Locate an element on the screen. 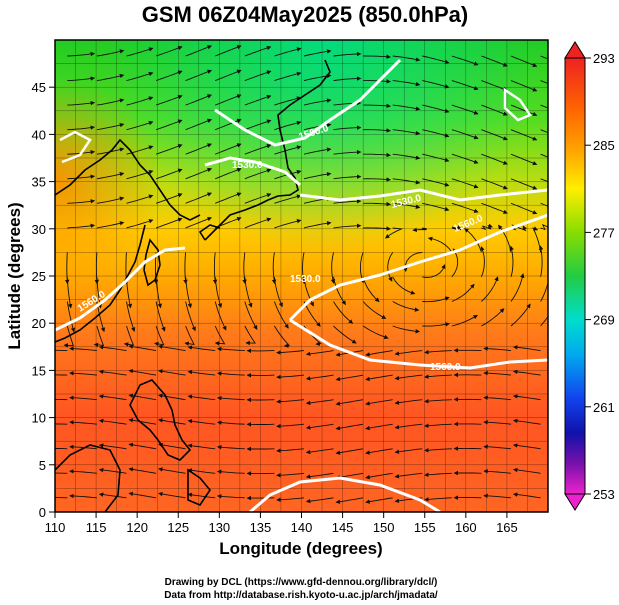 This screenshot has width=619, height=605. coastline-japan is located at coordinates (264, 150).